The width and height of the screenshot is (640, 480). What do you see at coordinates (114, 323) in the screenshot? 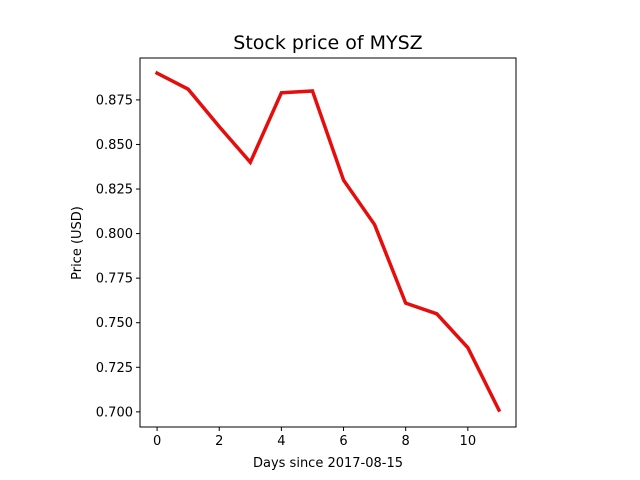
I see `y-tick-label: 0.750` at bounding box center [114, 323].